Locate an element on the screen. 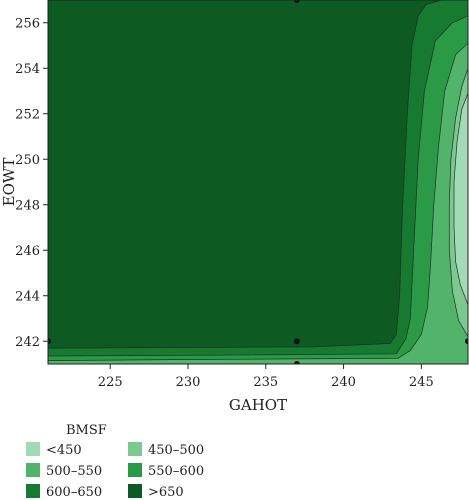 This screenshot has height=500, width=469. y-tick-label-4: 250 is located at coordinates (27, 160).